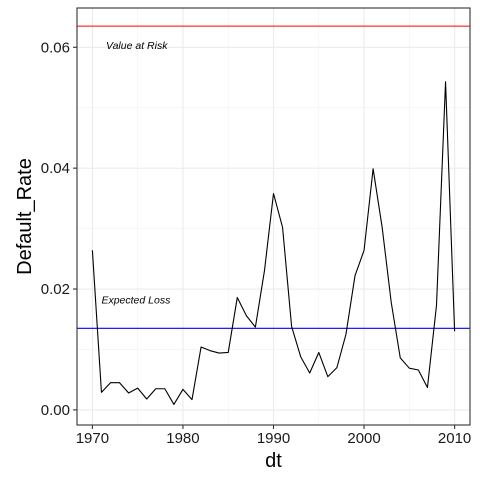  Describe the element at coordinates (55, 47) in the screenshot. I see `y-tick-label: 0.06` at that location.